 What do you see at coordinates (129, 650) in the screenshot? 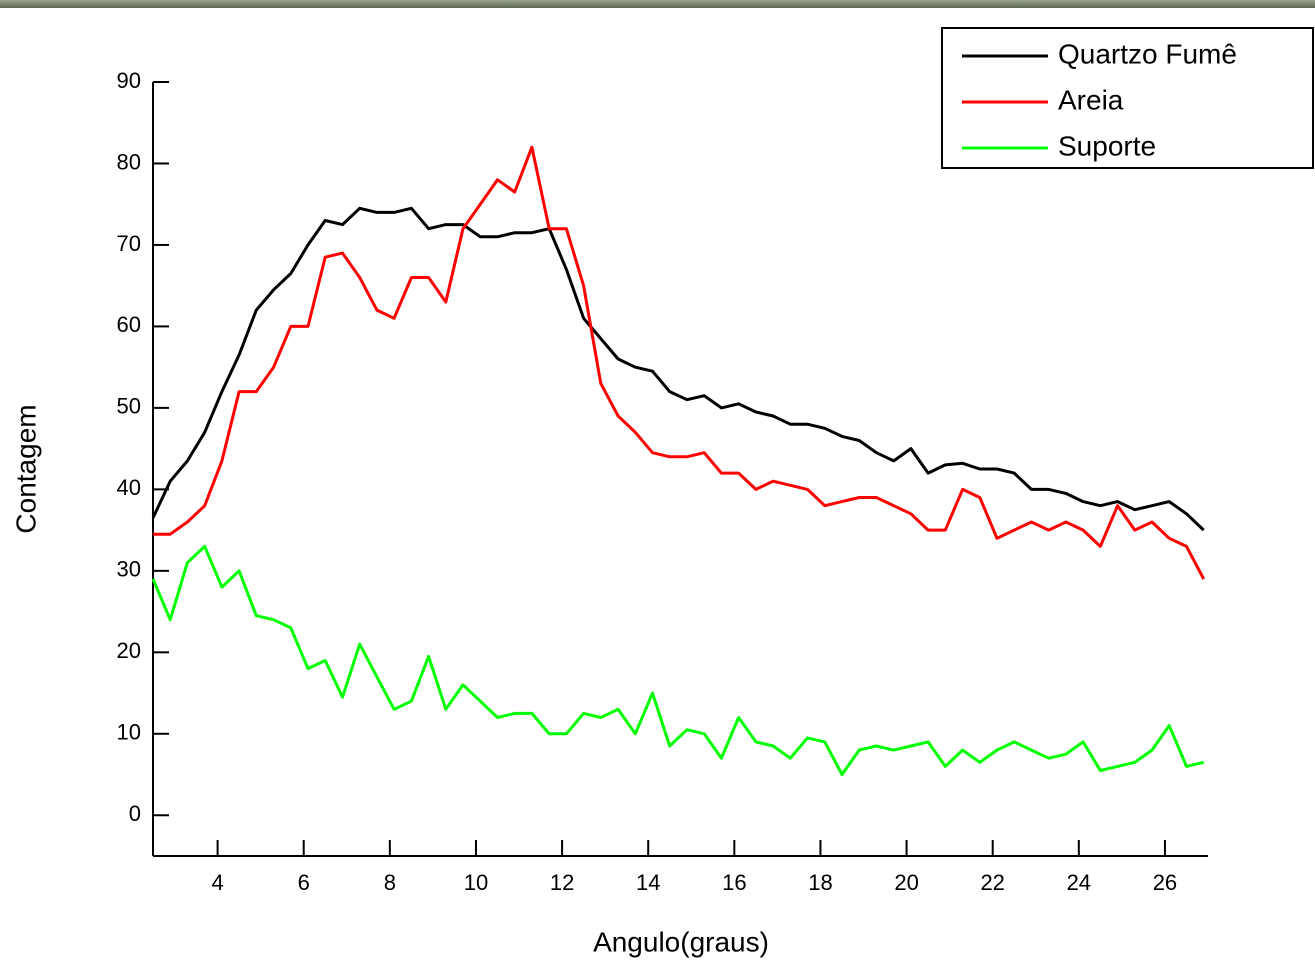
I see `y-tick-label: 20` at bounding box center [129, 650].